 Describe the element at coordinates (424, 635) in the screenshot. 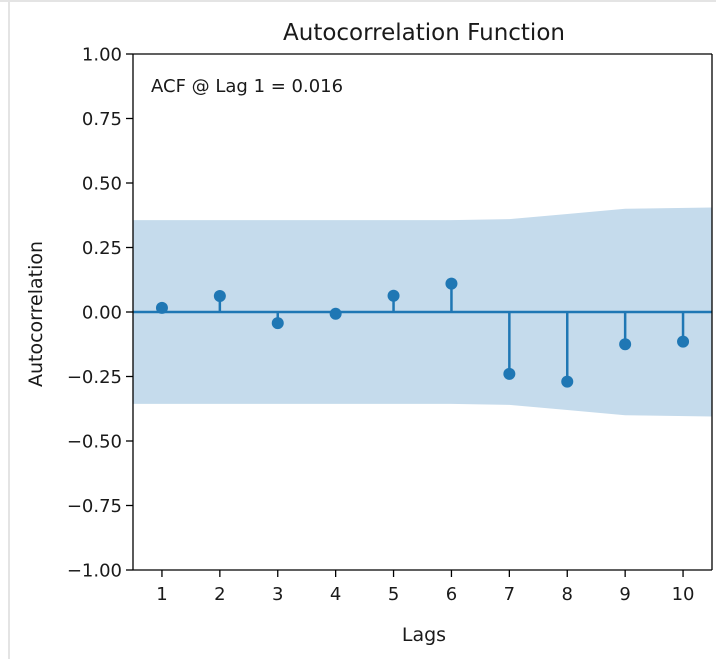

I see `x-axis-label: Lags` at that location.